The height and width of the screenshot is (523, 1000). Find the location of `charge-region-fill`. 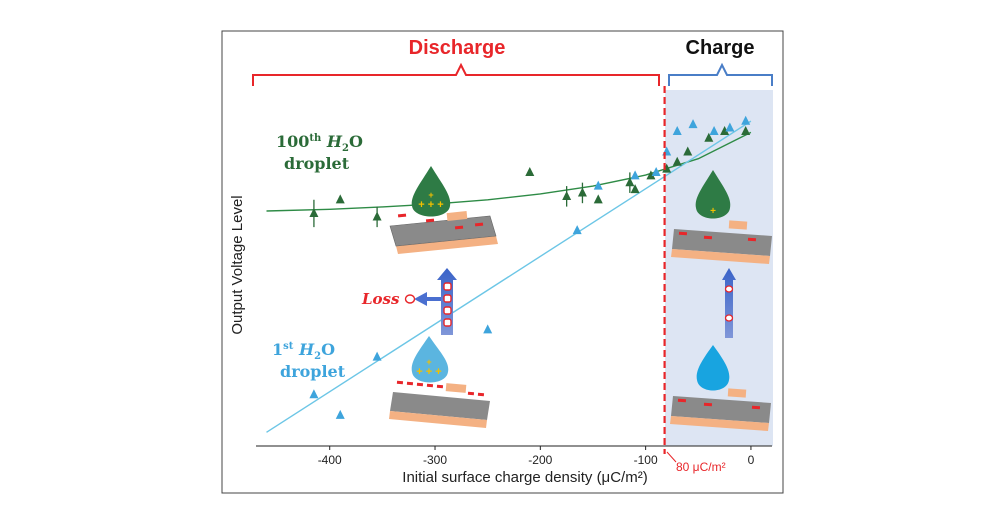

charge-region-fill is located at coordinates (719, 268).